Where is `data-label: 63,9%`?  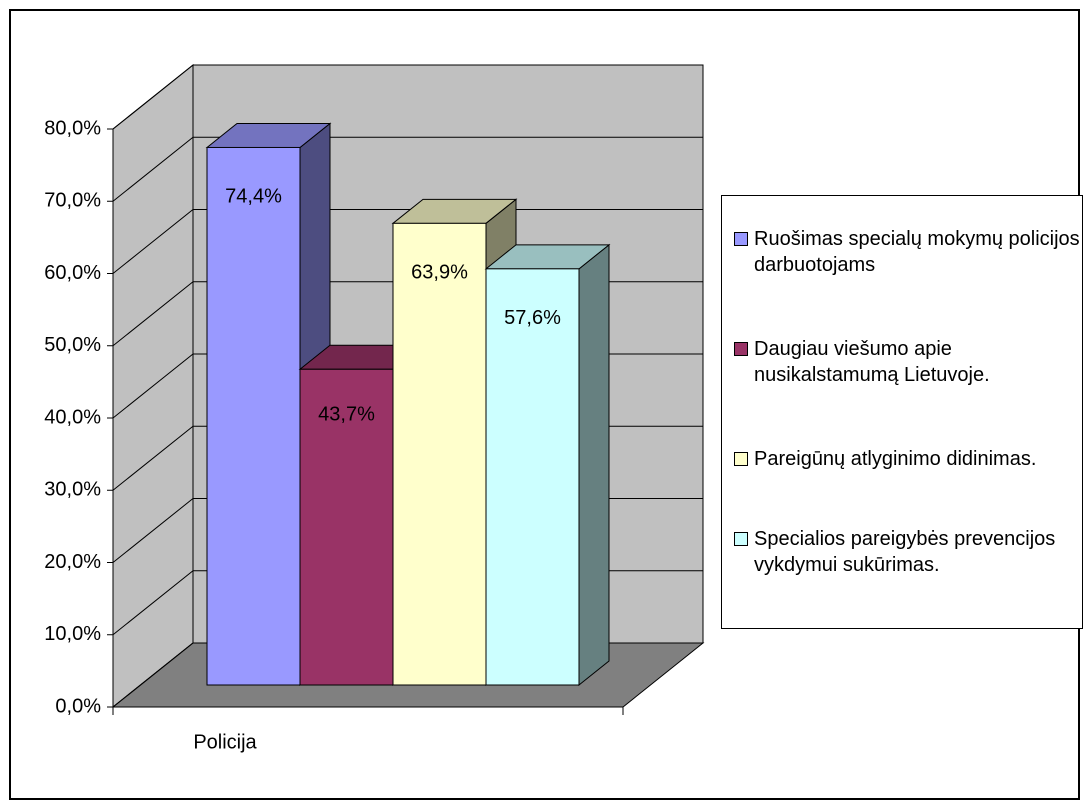
data-label: 63,9% is located at coordinates (439, 273).